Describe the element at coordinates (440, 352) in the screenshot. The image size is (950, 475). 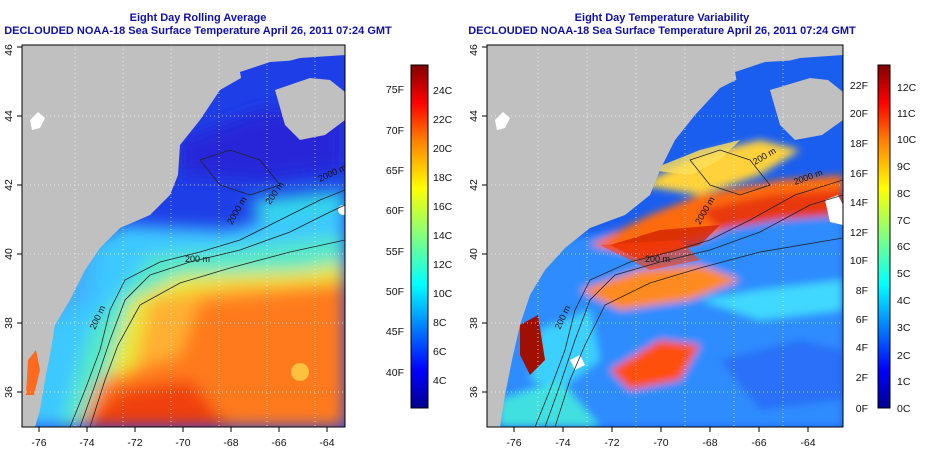
I see `left-cb-c-label: 6C` at that location.